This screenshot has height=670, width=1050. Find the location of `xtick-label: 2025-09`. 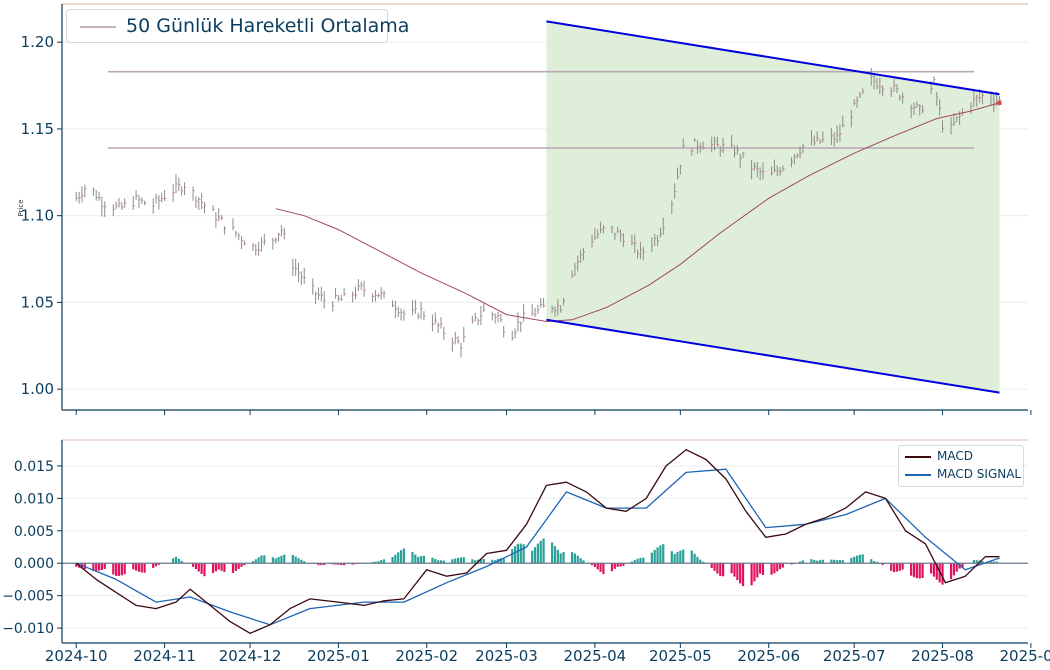

xtick-label: 2025-09 is located at coordinates (1025, 656).